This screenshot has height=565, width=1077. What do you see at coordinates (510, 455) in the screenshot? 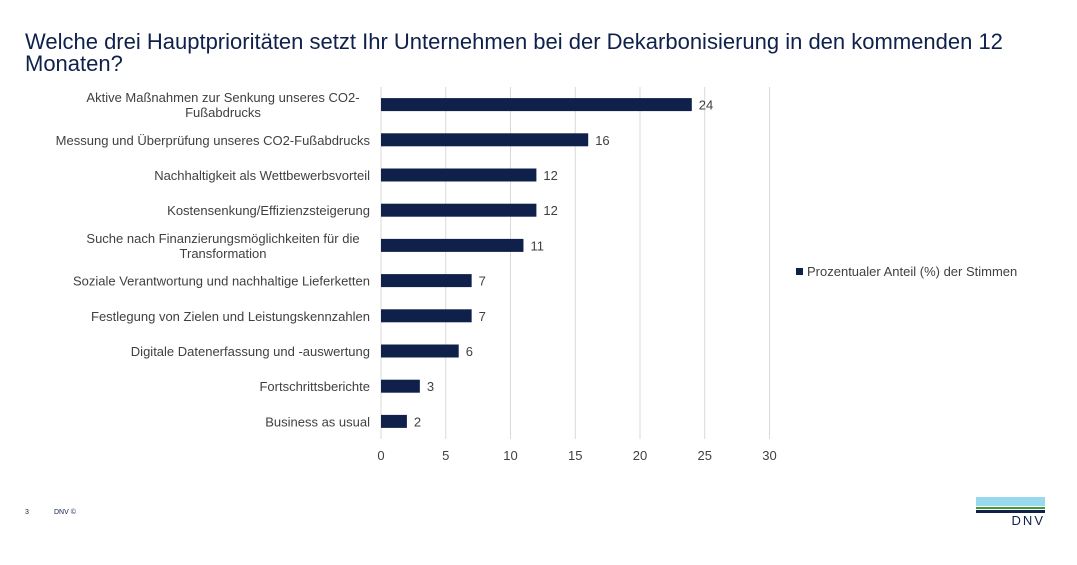
I see `x-tick-label: 10` at bounding box center [510, 455].